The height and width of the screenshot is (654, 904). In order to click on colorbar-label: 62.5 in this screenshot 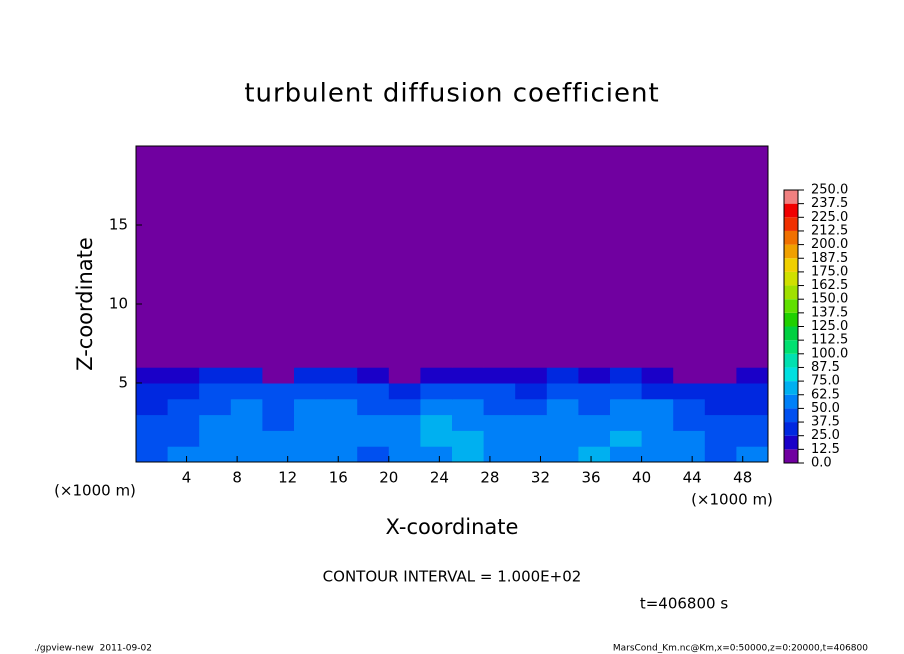, I will do `click(825, 394)`.